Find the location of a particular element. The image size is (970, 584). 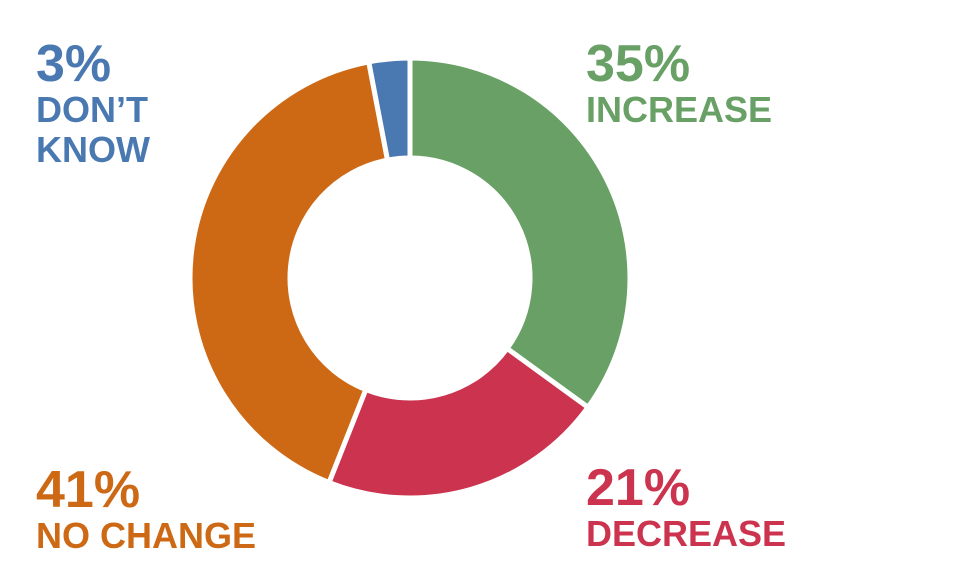

label-increase: 35% INCREASE is located at coordinates (679, 84).